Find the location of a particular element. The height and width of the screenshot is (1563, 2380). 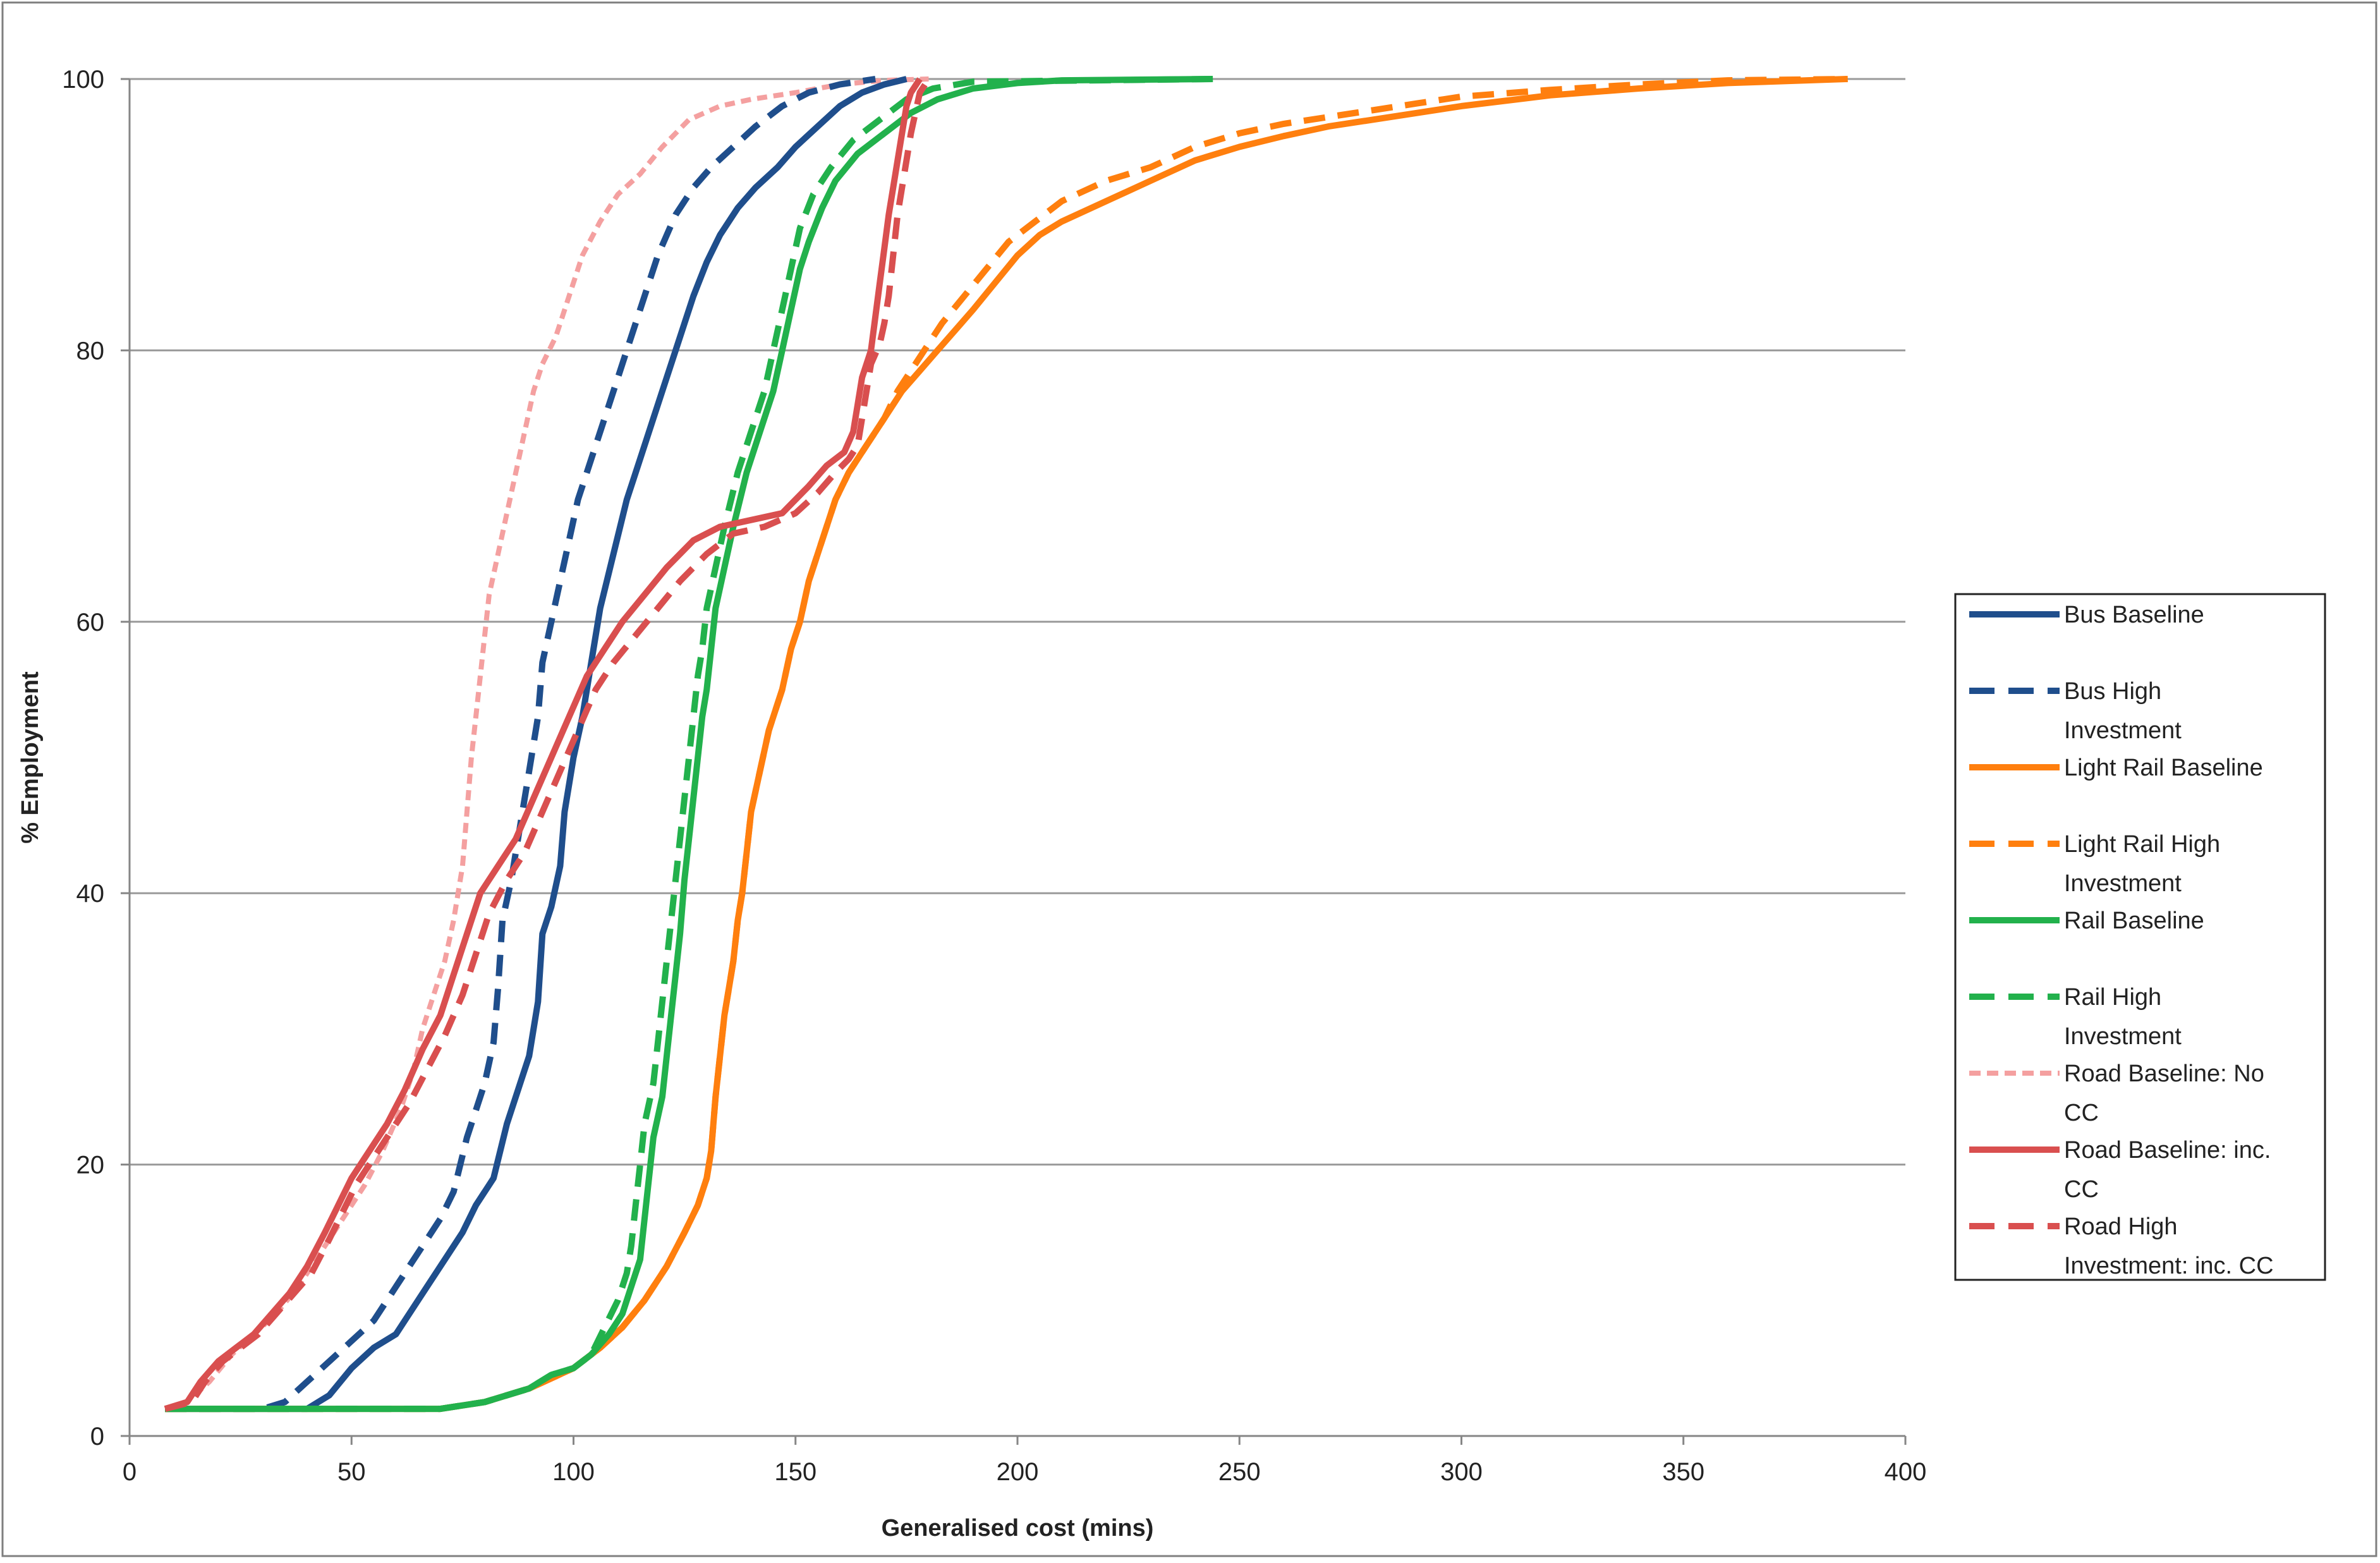

legend-entry-label: Light Rail High Investment is located at coordinates (2142, 864).